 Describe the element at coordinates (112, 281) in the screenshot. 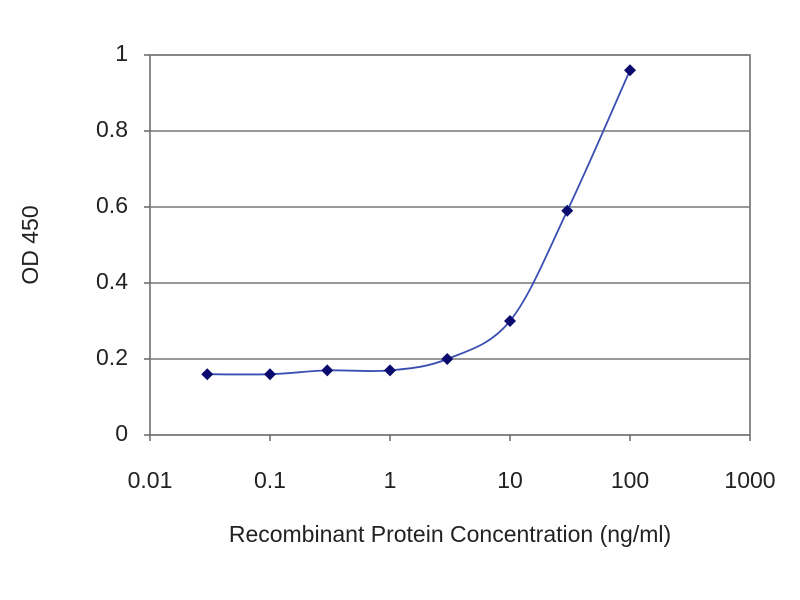

I see `y-tick-label: 0.4` at that location.